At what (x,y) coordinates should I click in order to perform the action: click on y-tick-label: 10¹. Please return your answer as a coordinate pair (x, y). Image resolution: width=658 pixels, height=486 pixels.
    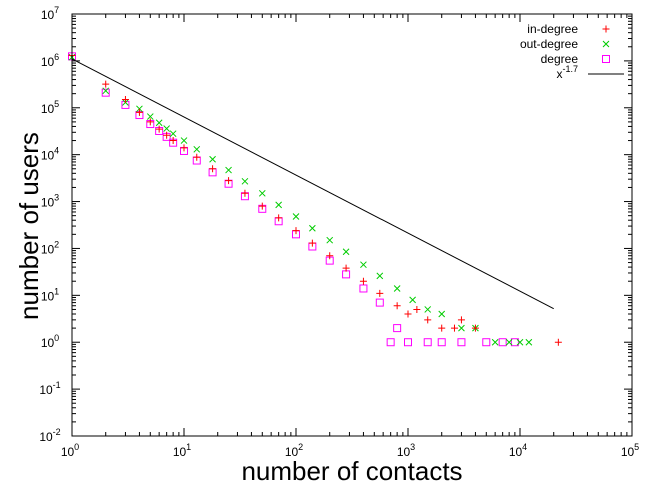
    Looking at the image, I should click on (50, 294).